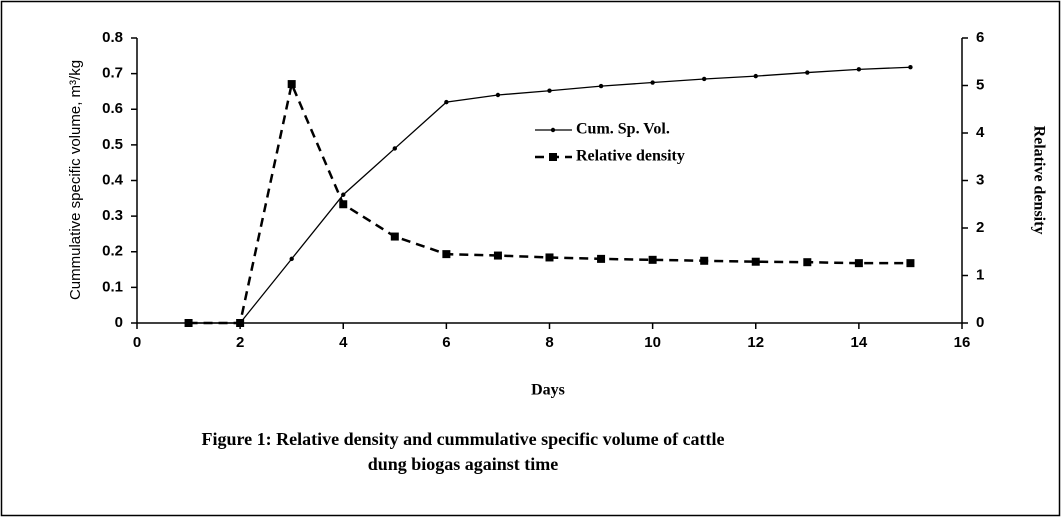  What do you see at coordinates (652, 342) in the screenshot?
I see `x-tick-label: 10` at bounding box center [652, 342].